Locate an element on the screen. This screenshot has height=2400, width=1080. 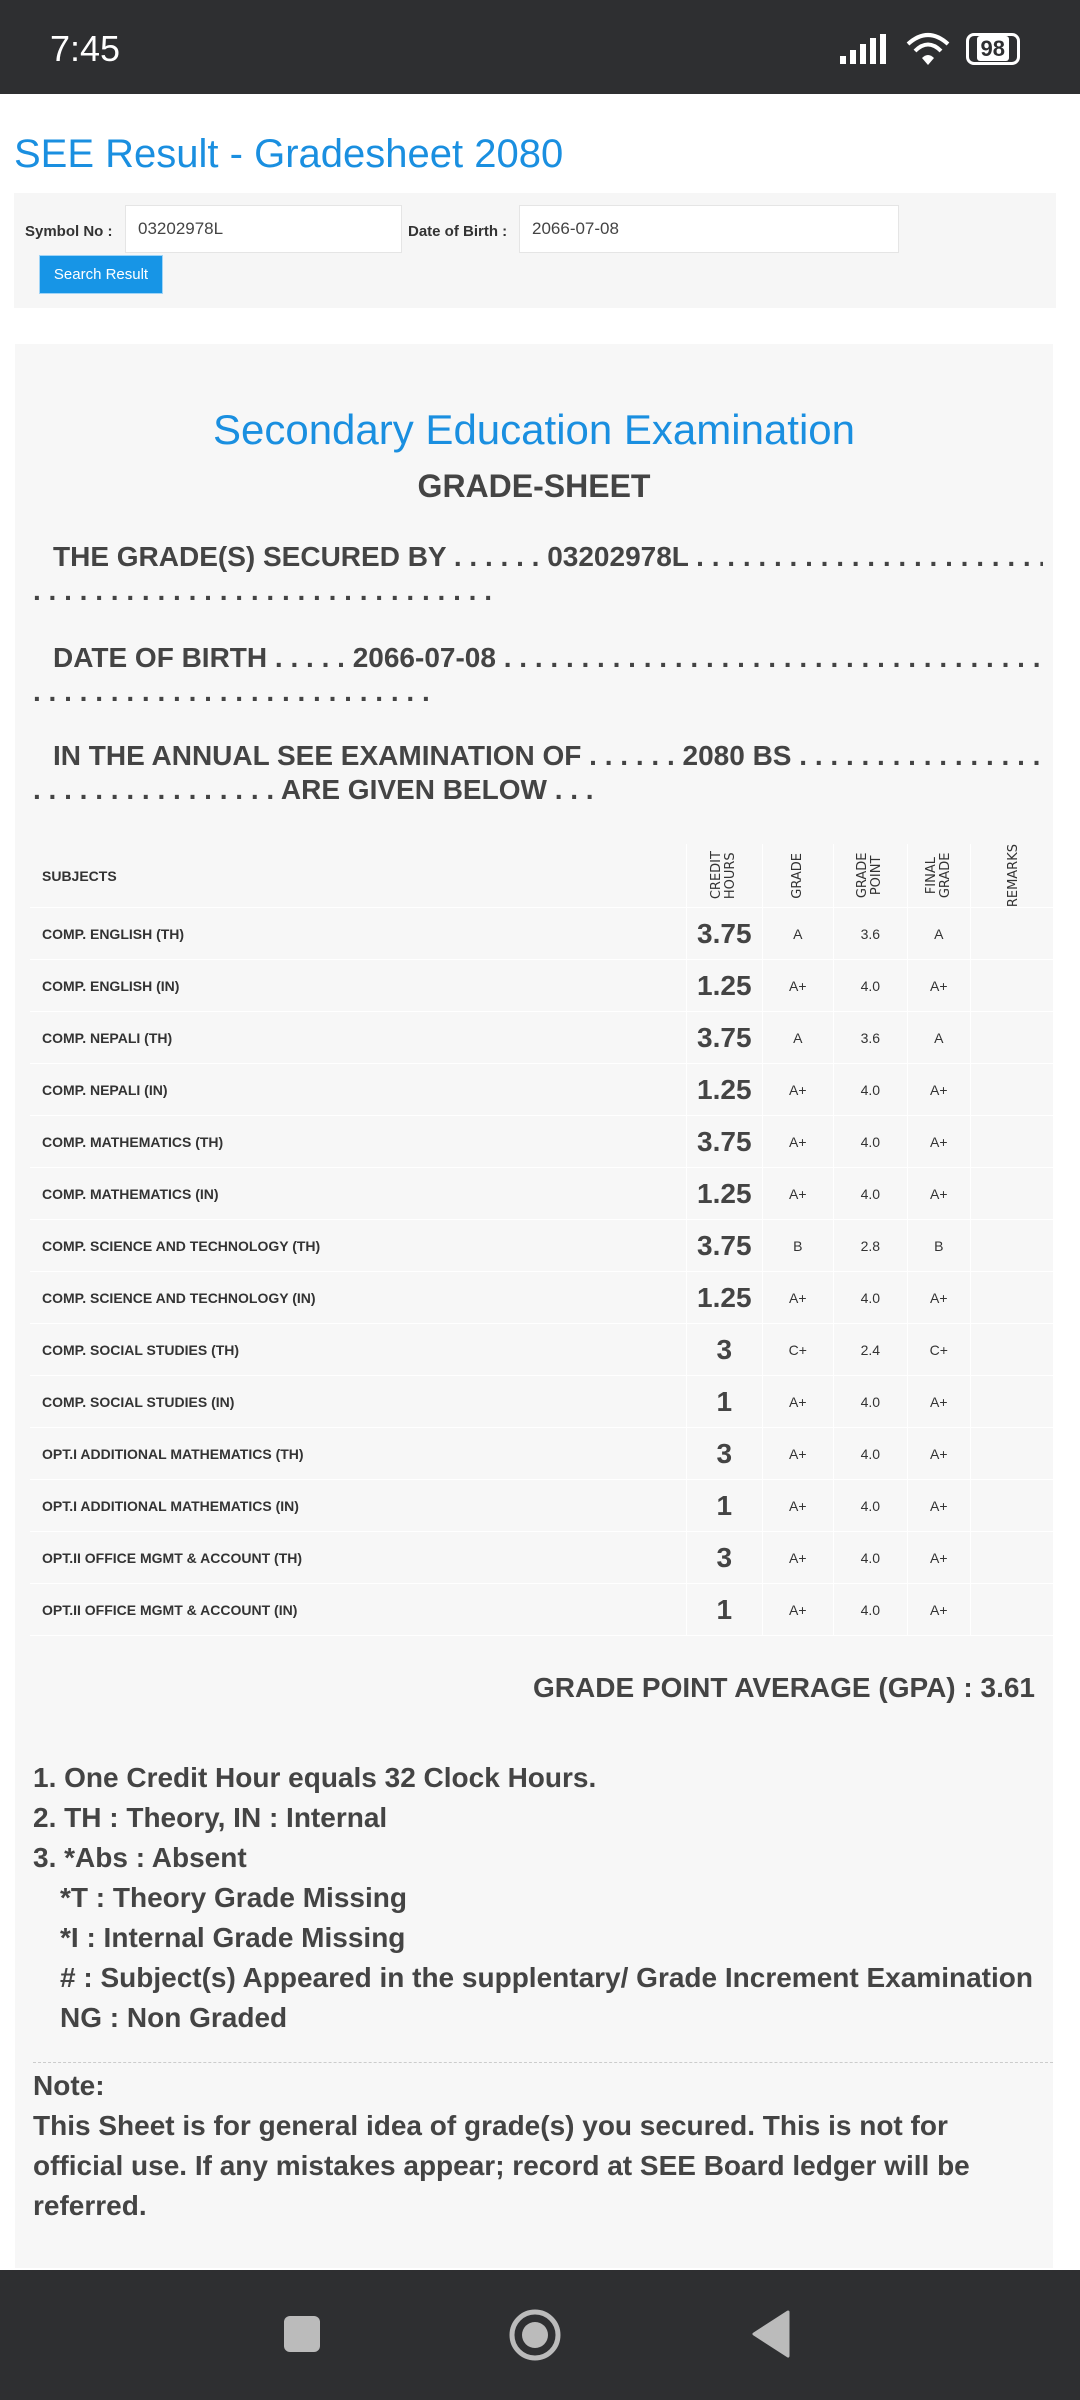
table-row: COMP. MATHEMATICS (TH) 3.75 A+ 4.0 A+ is located at coordinates (544, 1142).